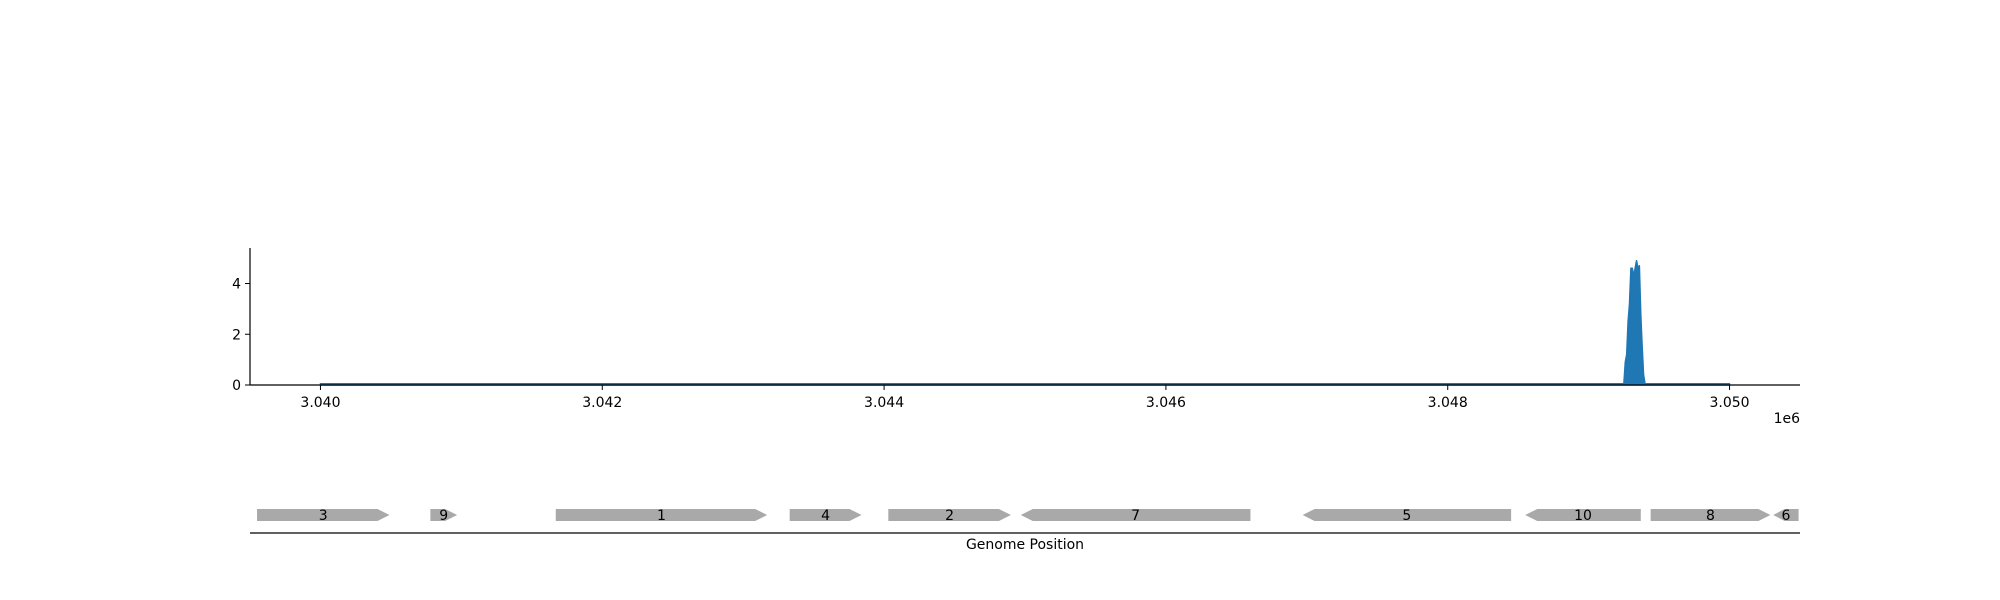  I want to click on gene-label: 6, so click(1785, 516).